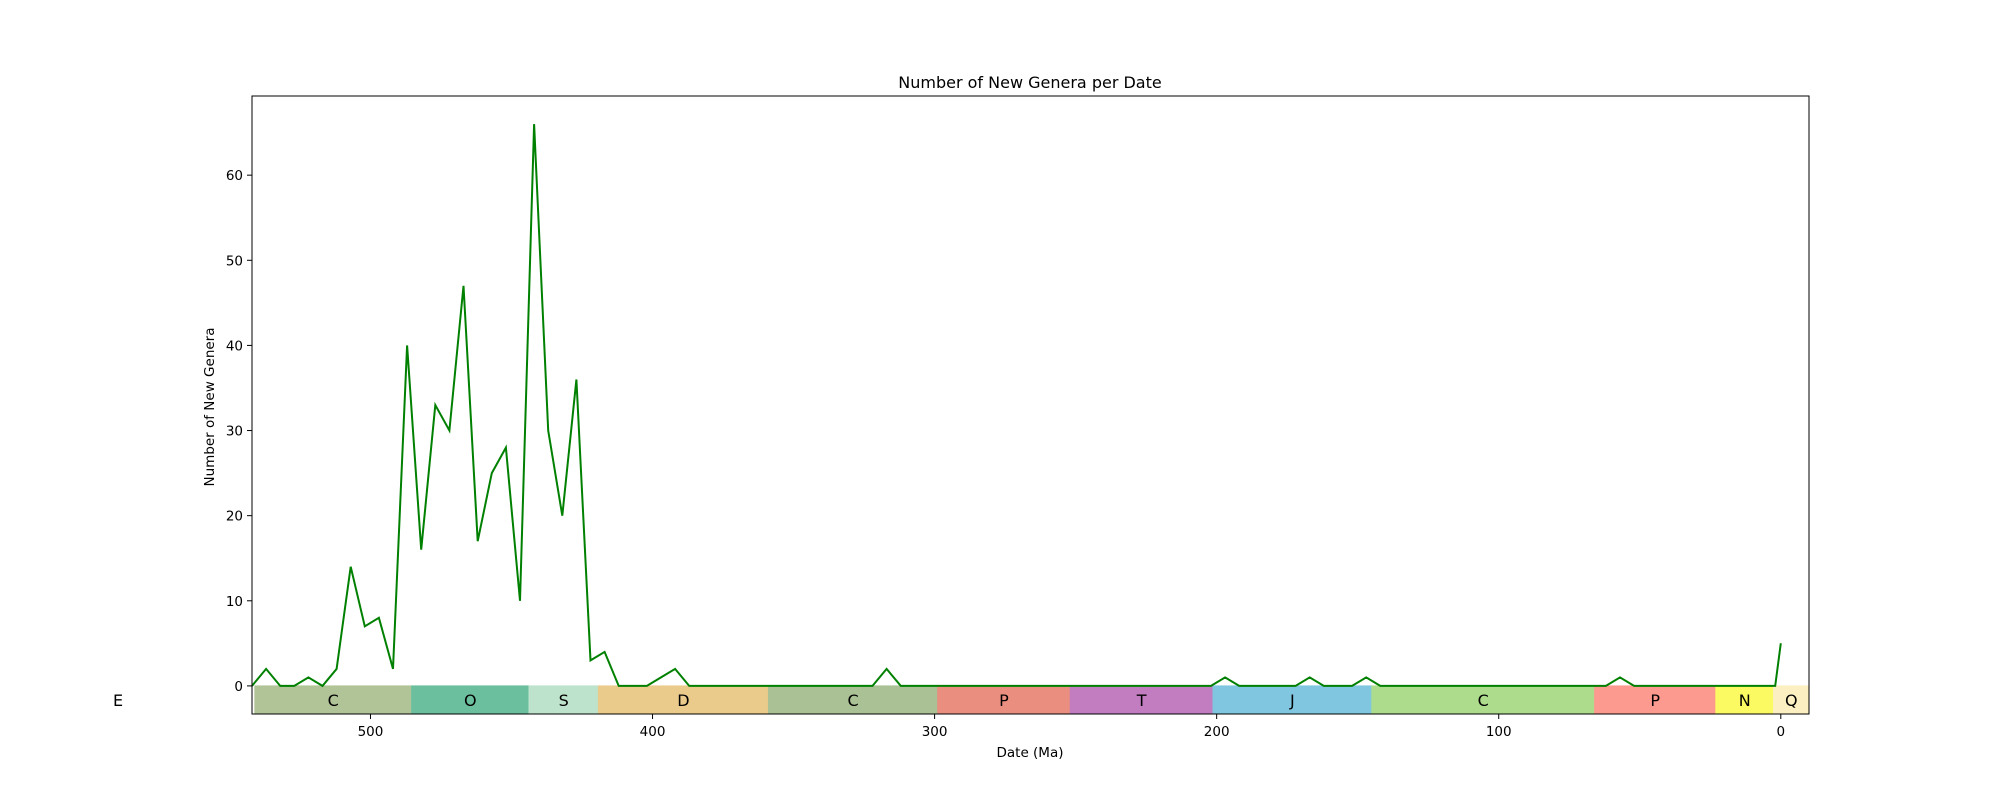 The image size is (2000, 800). I want to click on x-tick-label: 400, so click(653, 732).